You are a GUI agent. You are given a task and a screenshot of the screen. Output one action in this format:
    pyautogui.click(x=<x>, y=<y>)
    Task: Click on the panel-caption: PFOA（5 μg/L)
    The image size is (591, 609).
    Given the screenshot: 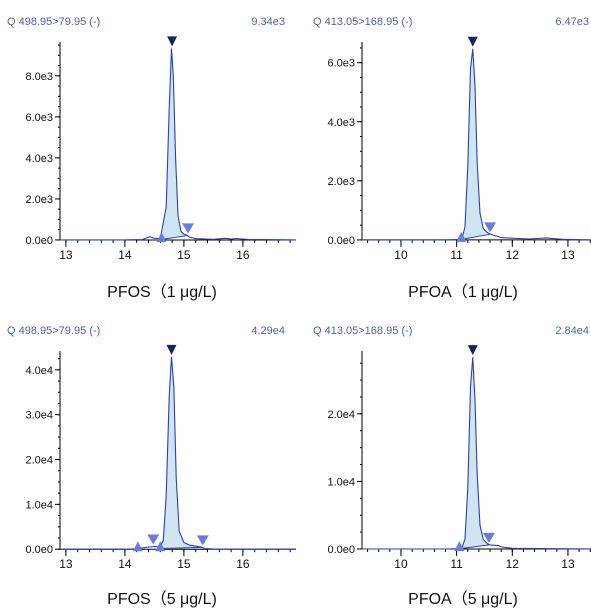 What is the action you would take?
    pyautogui.click(x=463, y=599)
    